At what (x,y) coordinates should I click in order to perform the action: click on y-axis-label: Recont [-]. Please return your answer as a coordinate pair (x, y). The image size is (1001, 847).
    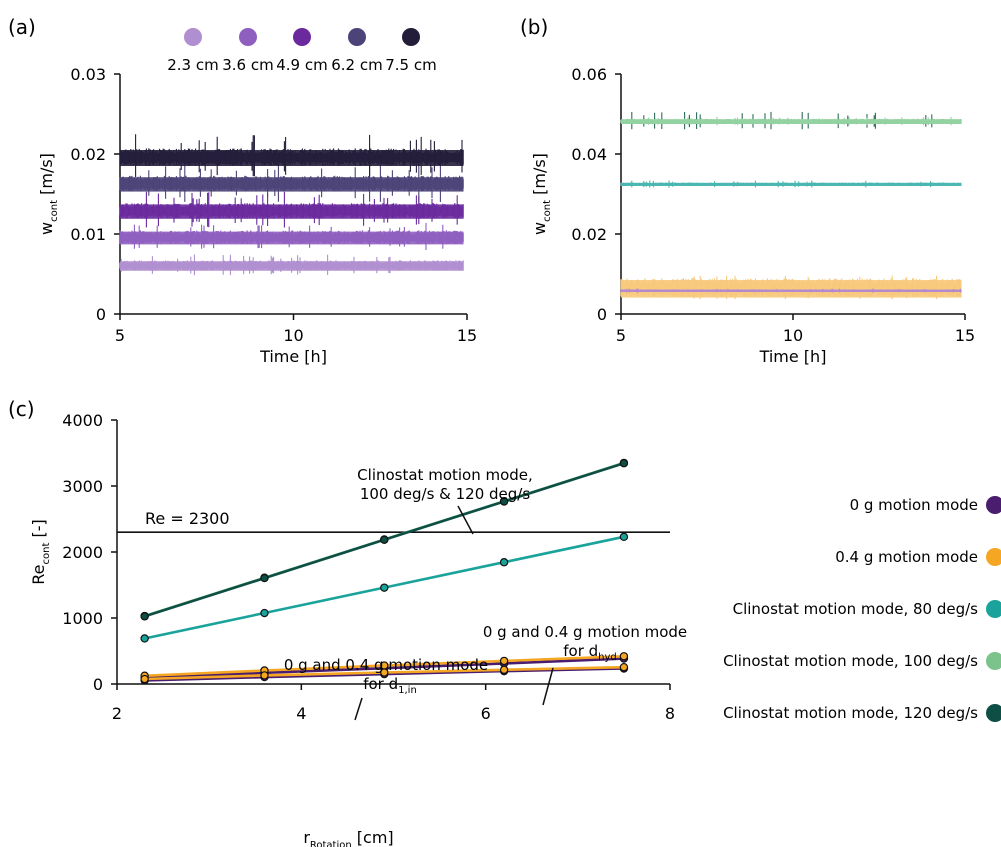
    Looking at the image, I should click on (40, 551).